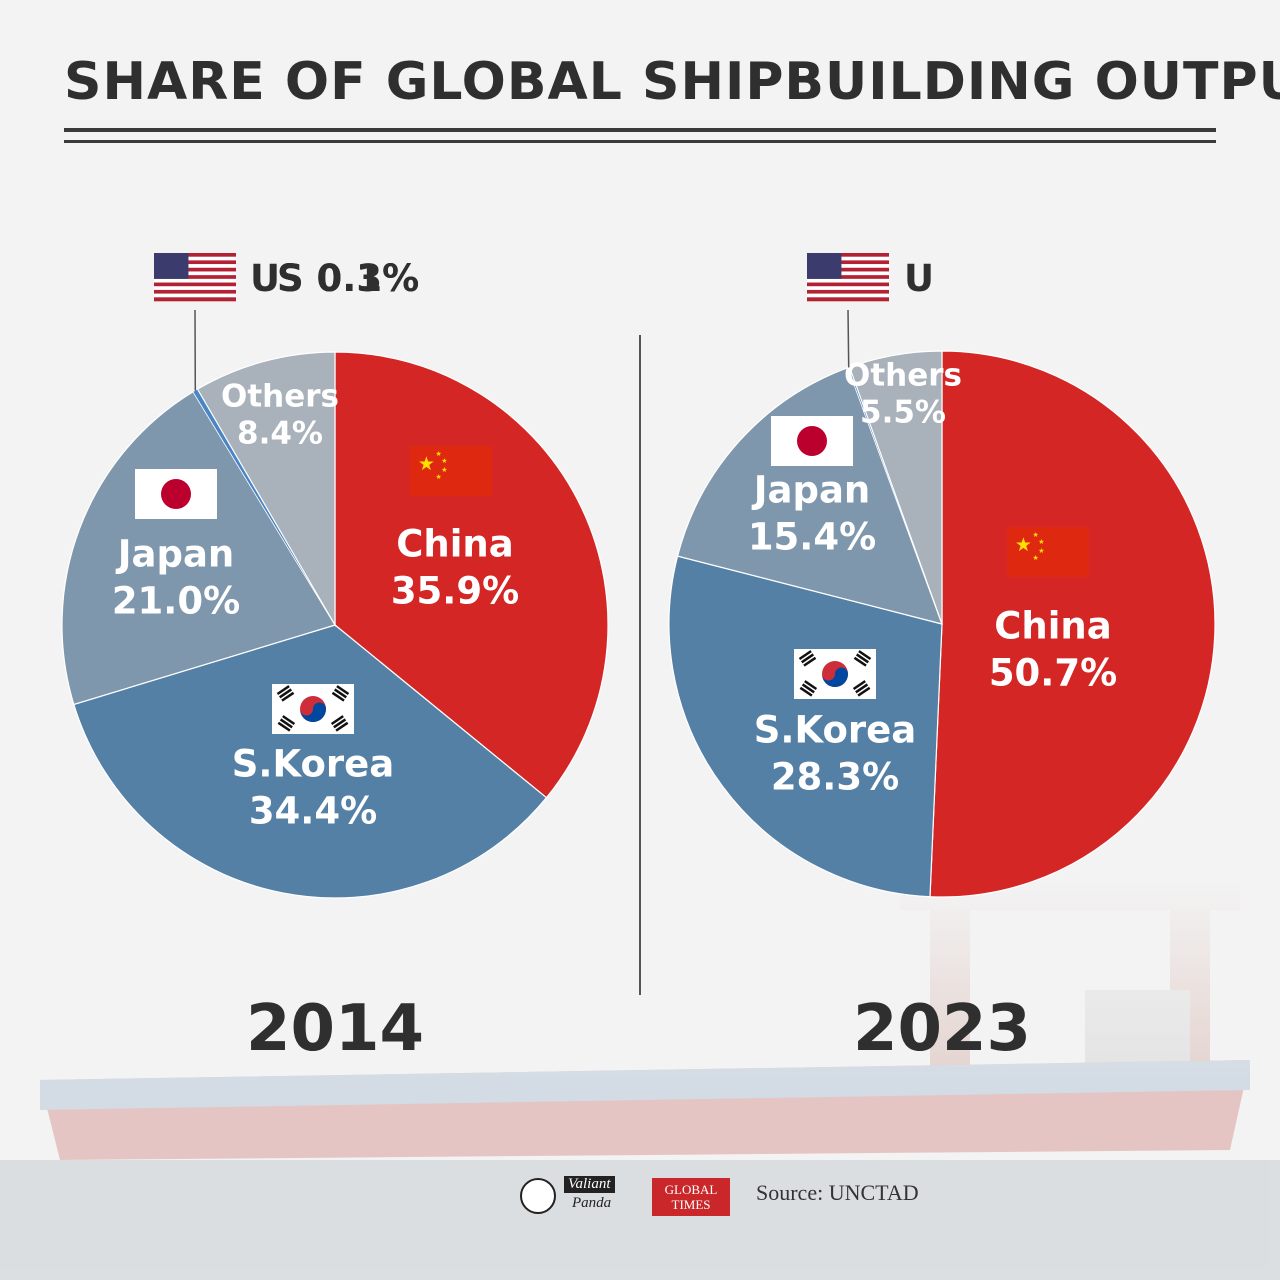 The width and height of the screenshot is (1280, 1280). Describe the element at coordinates (451, 471) in the screenshot. I see `china-flag-2014: ★ ★★★★` at that location.